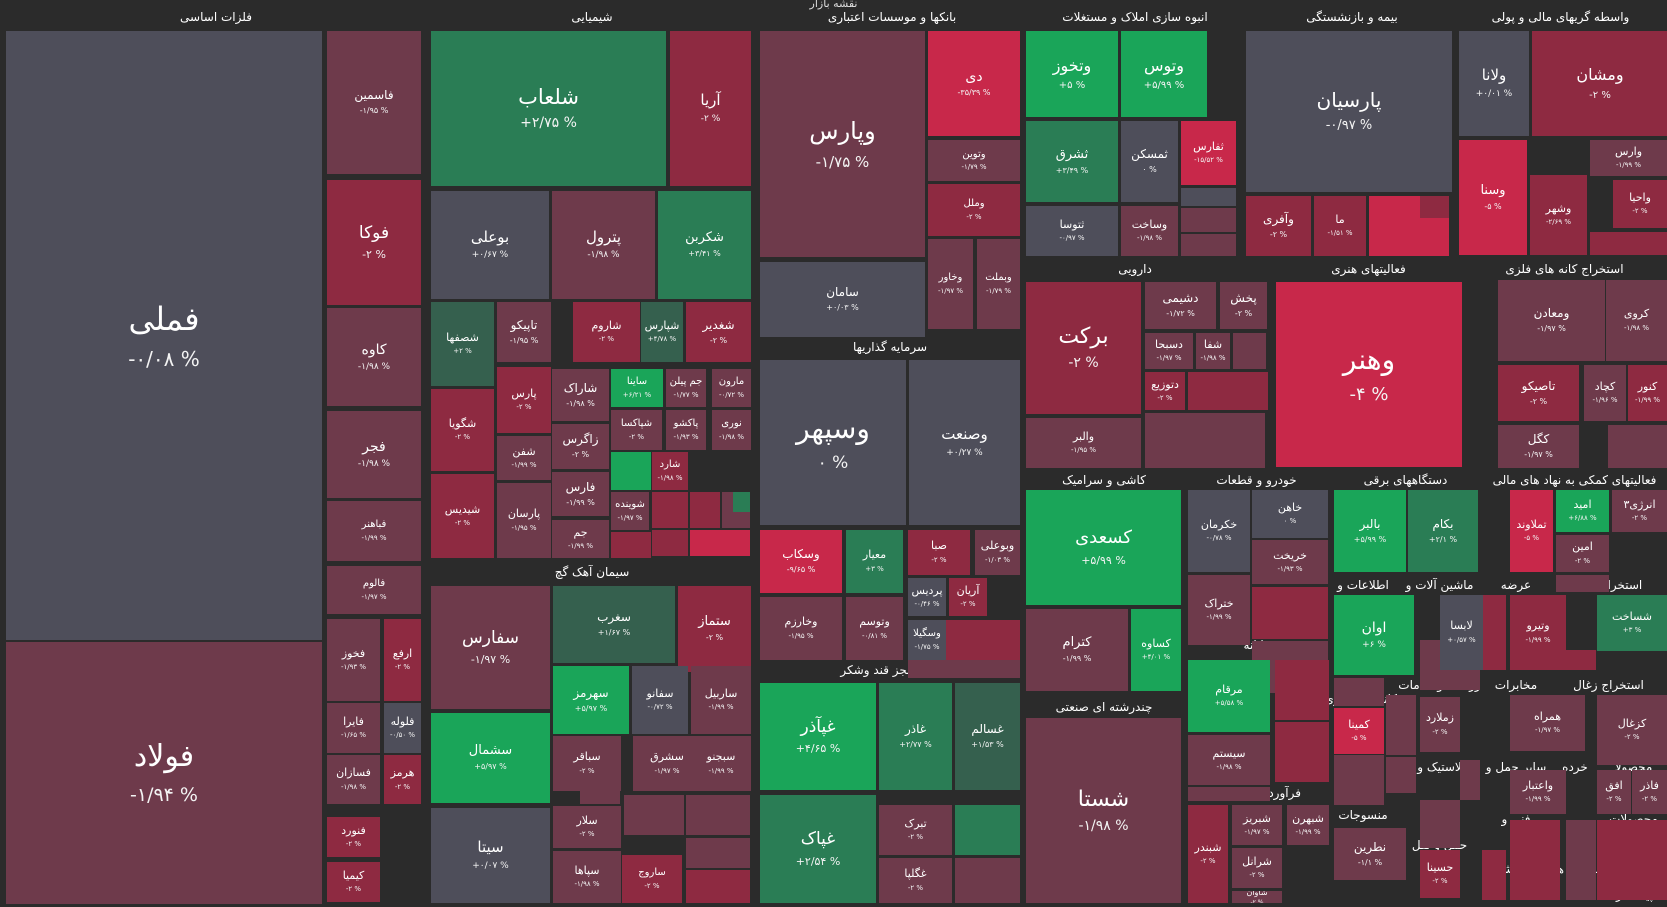 The height and width of the screenshot is (907, 1667). What do you see at coordinates (587, 763) in the screenshot?
I see `stock-tile: سباقر -۲ %` at bounding box center [587, 763].